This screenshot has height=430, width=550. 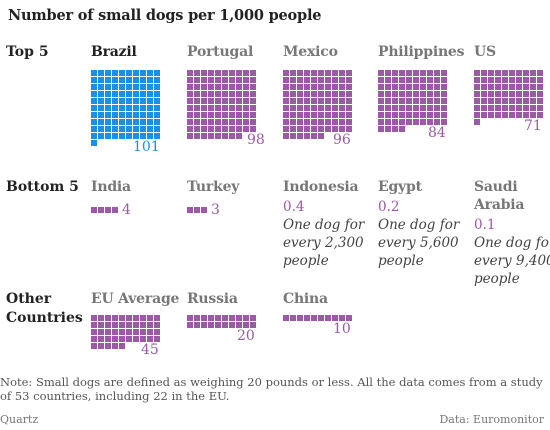 What do you see at coordinates (42, 187) in the screenshot?
I see `row-label-bottom5: Bottom 5` at bounding box center [42, 187].